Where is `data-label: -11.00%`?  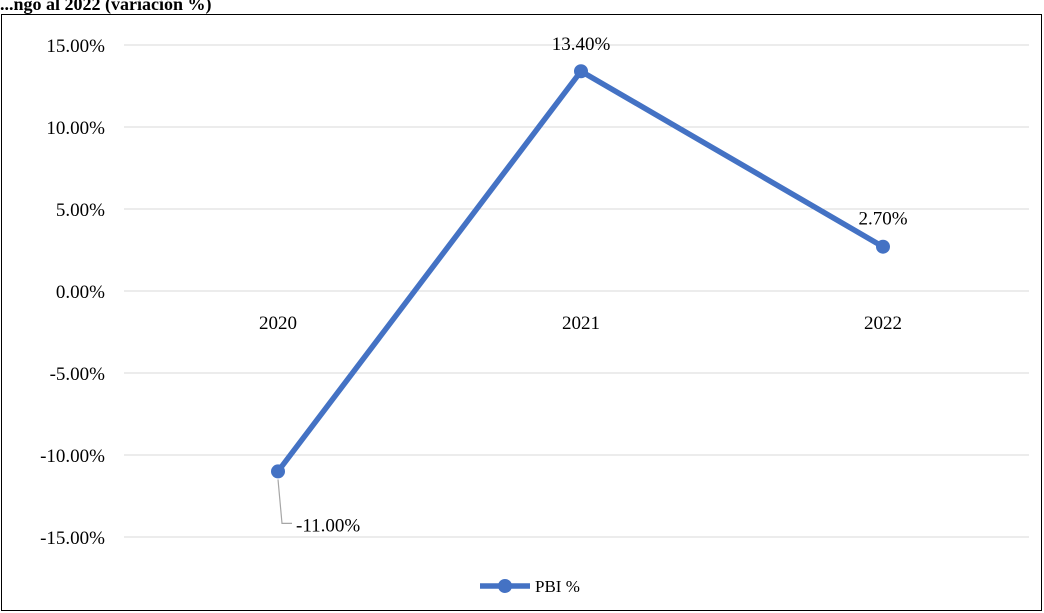
data-label: -11.00% is located at coordinates (328, 525).